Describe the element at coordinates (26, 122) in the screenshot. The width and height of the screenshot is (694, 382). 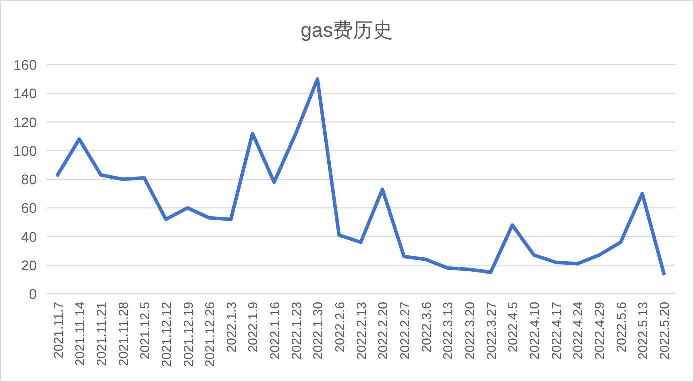
I see `y-tick-label: 120` at that location.